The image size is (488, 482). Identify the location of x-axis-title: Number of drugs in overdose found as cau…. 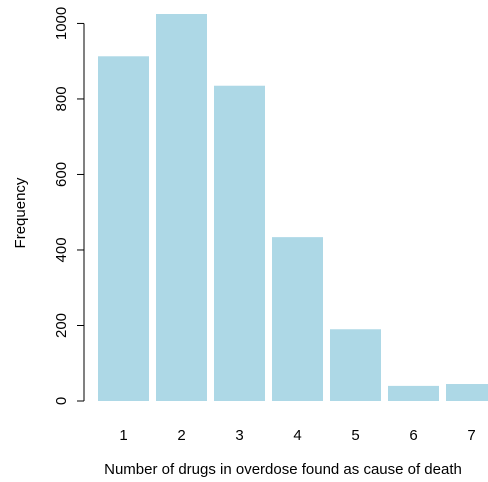
(283, 469).